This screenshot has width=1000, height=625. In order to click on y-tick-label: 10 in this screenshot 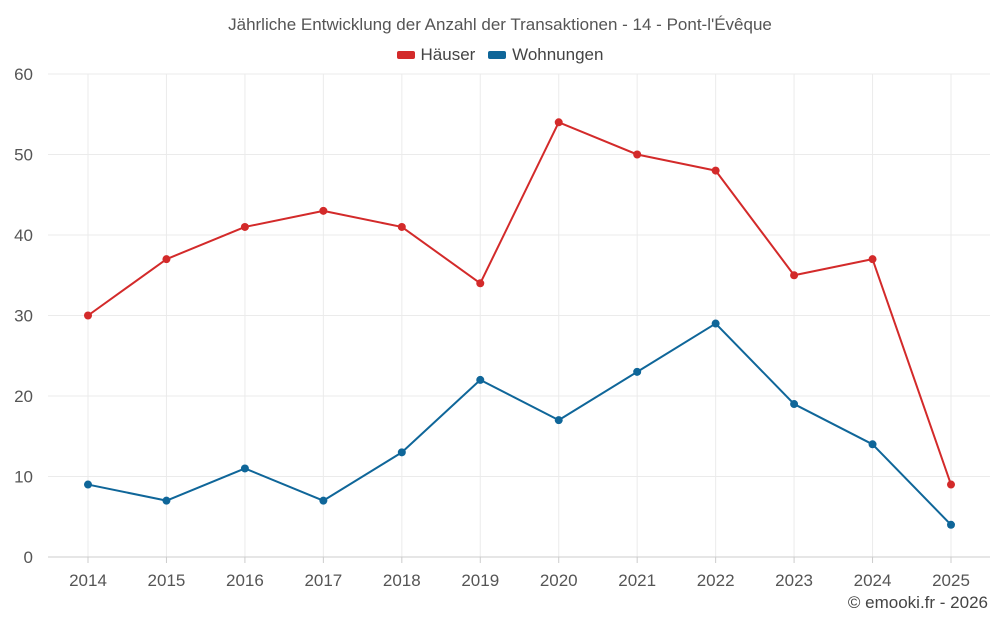, I will do `click(23, 477)`.